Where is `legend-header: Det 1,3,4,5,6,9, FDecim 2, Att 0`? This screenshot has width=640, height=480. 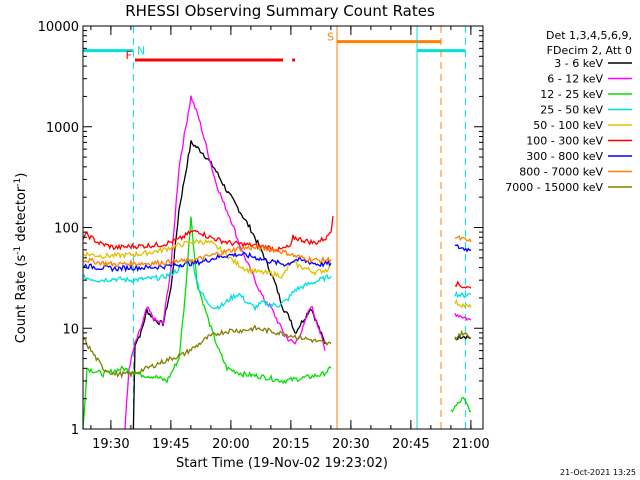
legend-header: Det 1,3,4,5,6,9, FDecim 2, Att 0 is located at coordinates (589, 43).